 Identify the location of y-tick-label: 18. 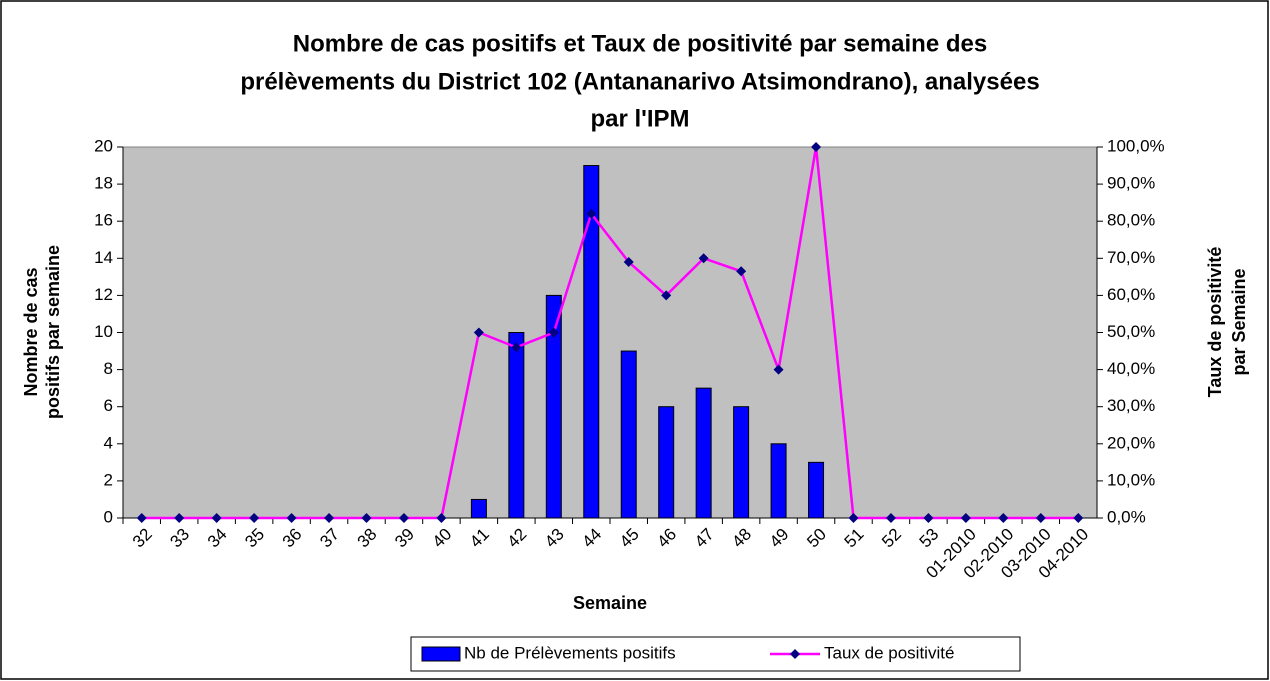
(103, 183).